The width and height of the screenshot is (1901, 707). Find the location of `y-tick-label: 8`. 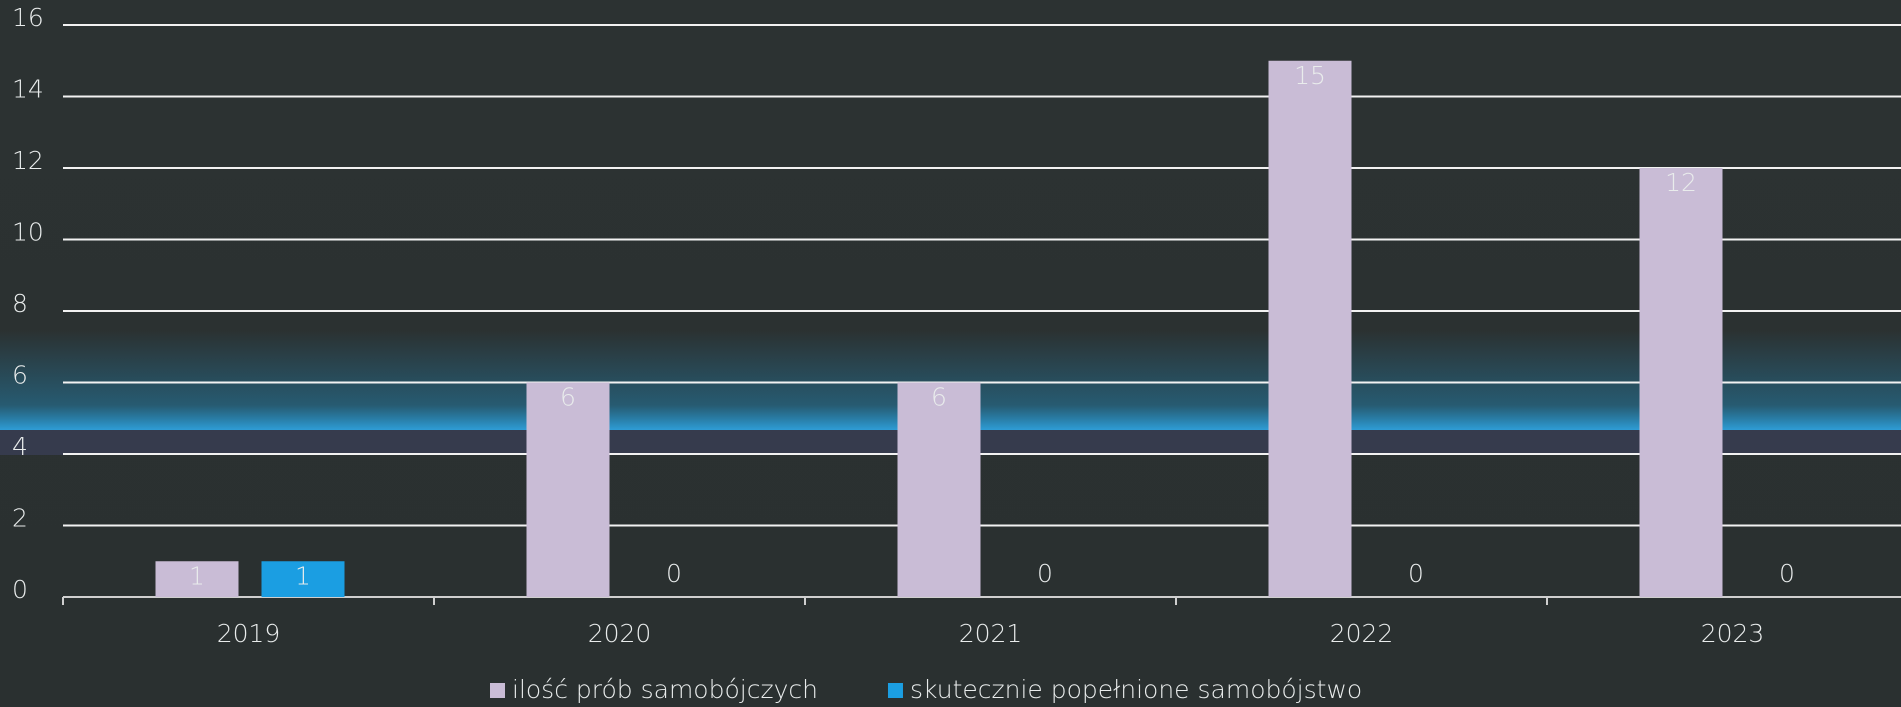

y-tick-label: 8 is located at coordinates (20, 303).